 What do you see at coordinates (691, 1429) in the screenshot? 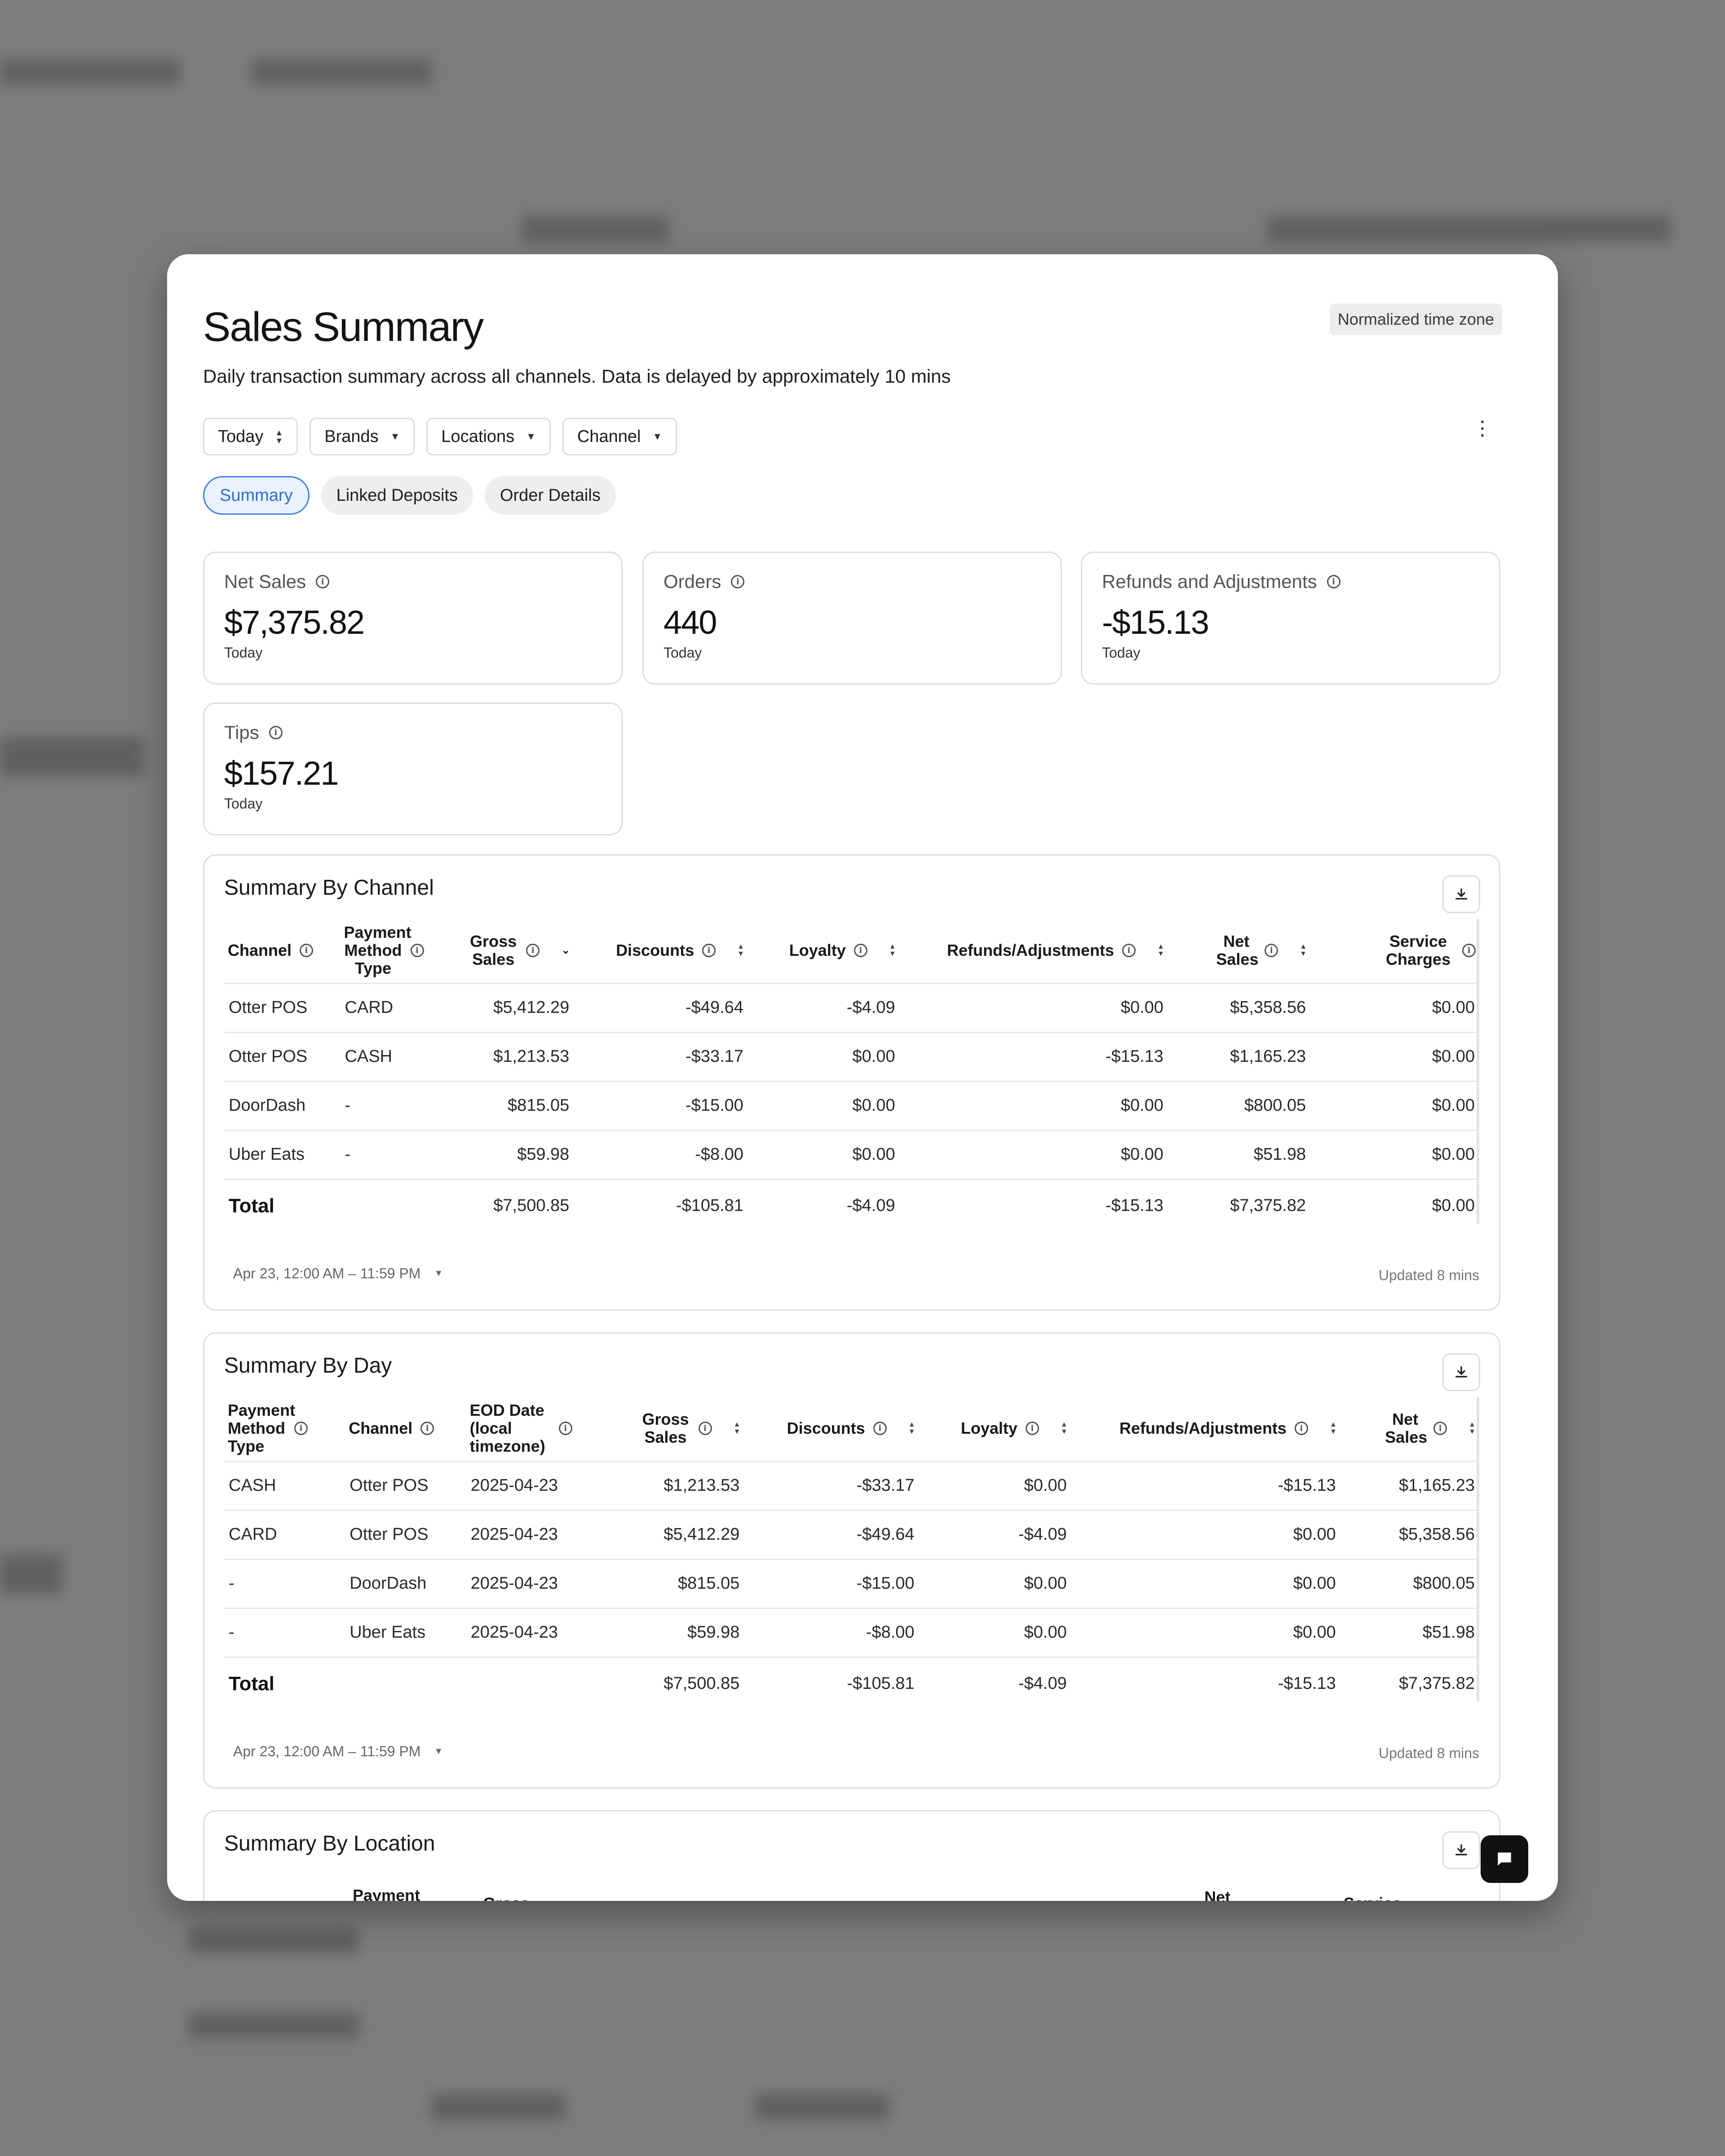
I see `col-header: Gross Sales i ▲ ▼` at bounding box center [691, 1429].